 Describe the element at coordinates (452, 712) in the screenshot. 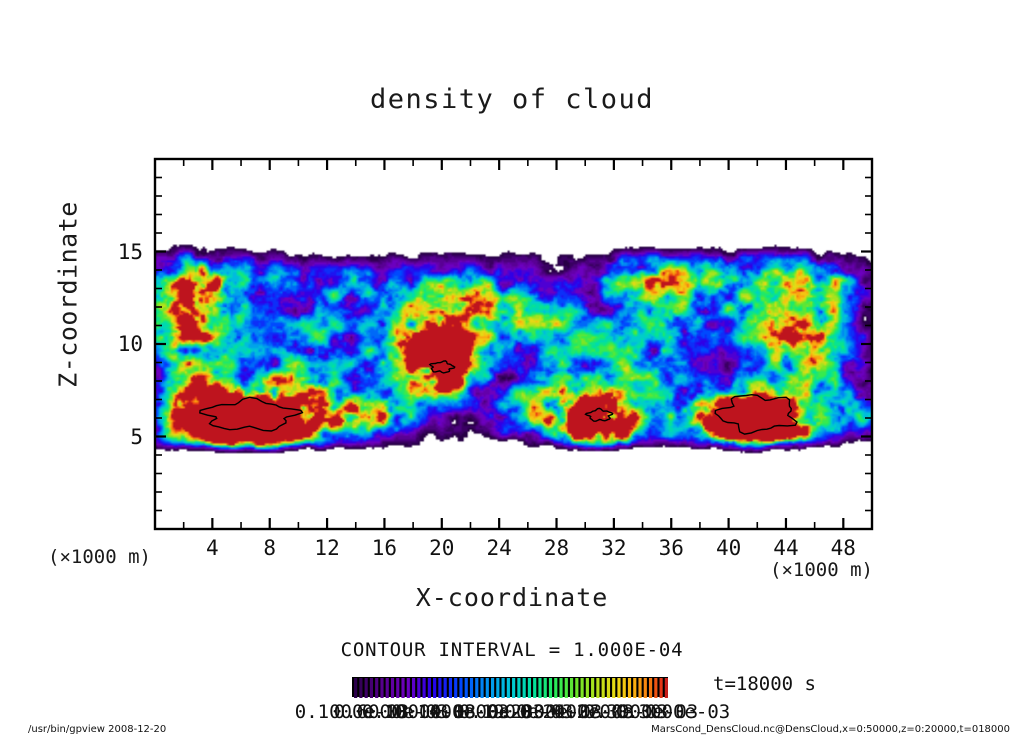

I see `colorbar-tick-label: 0.1400e-03` at that location.